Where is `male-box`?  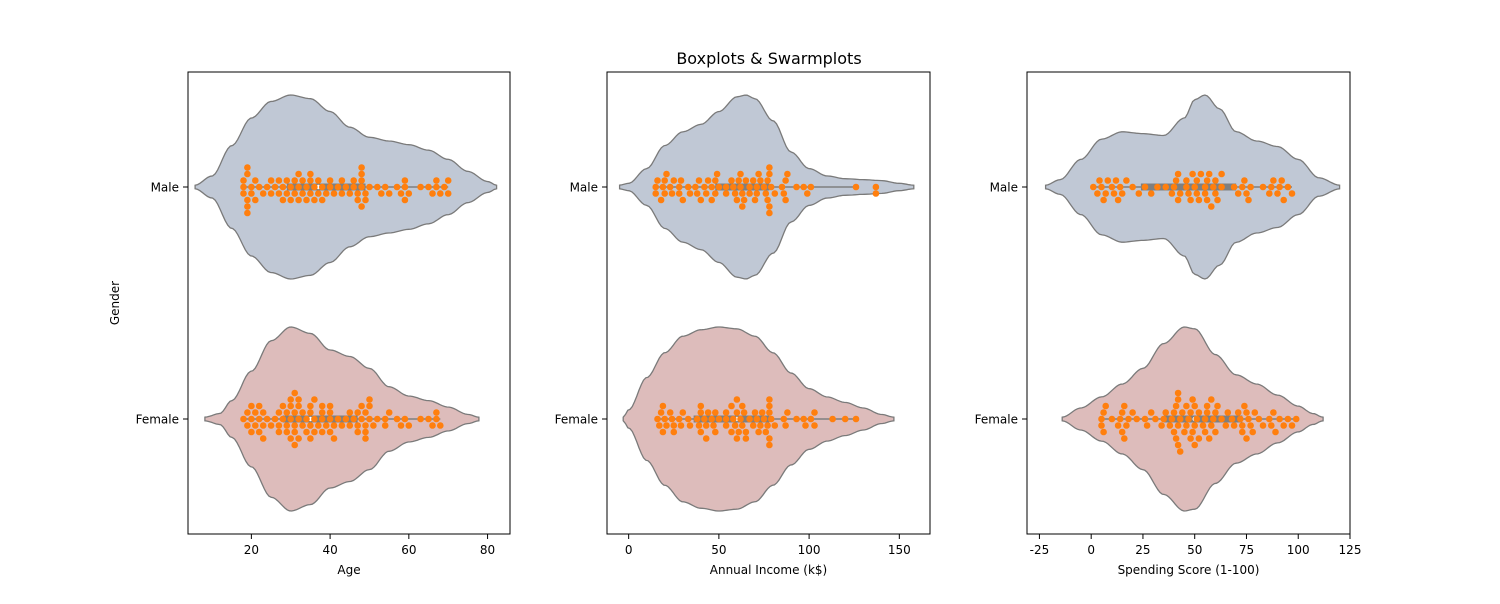 male-box is located at coordinates (326, 187).